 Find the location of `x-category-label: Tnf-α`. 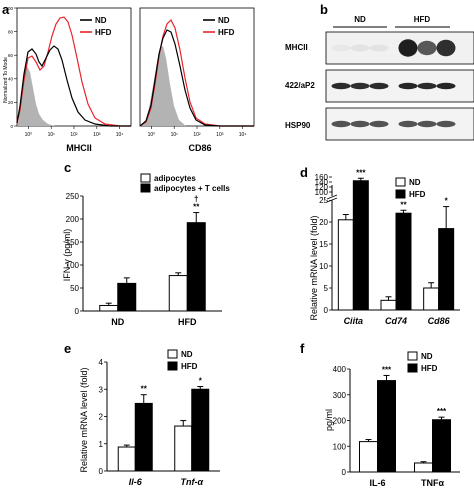

x-category-label: Tnf-α is located at coordinates (191, 482).